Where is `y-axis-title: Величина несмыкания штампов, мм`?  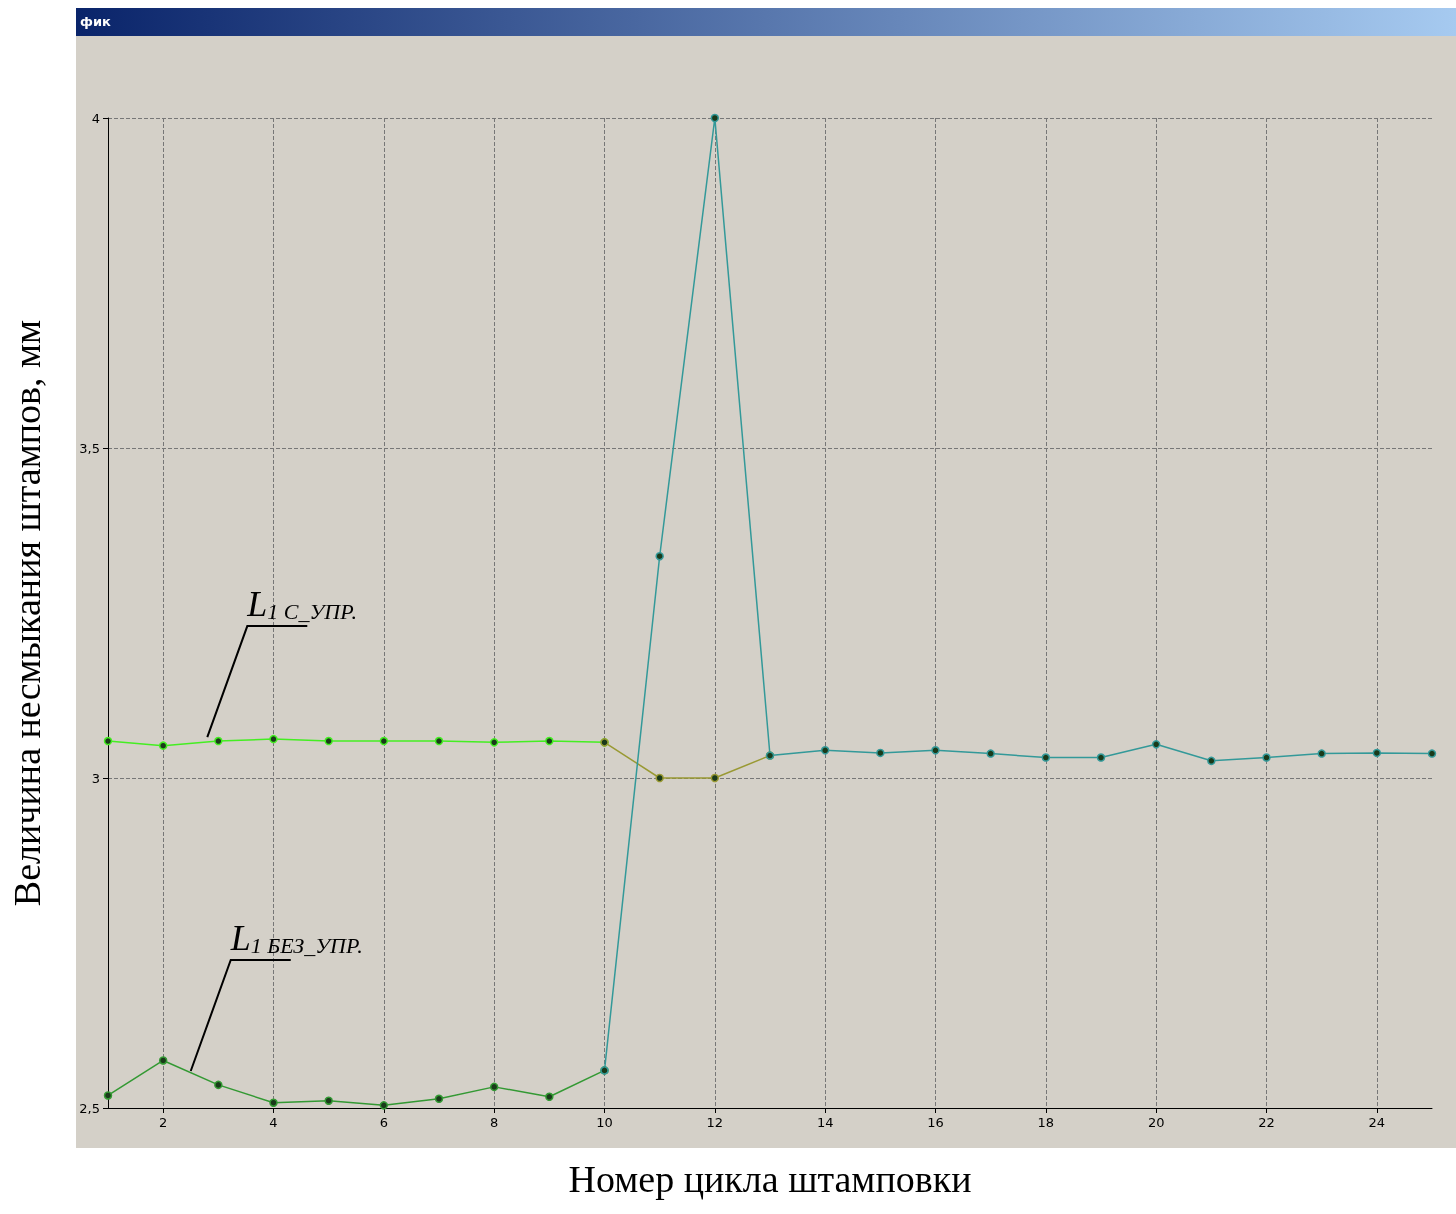 y-axis-title: Величина несмыкания штампов, мм is located at coordinates (27, 613).